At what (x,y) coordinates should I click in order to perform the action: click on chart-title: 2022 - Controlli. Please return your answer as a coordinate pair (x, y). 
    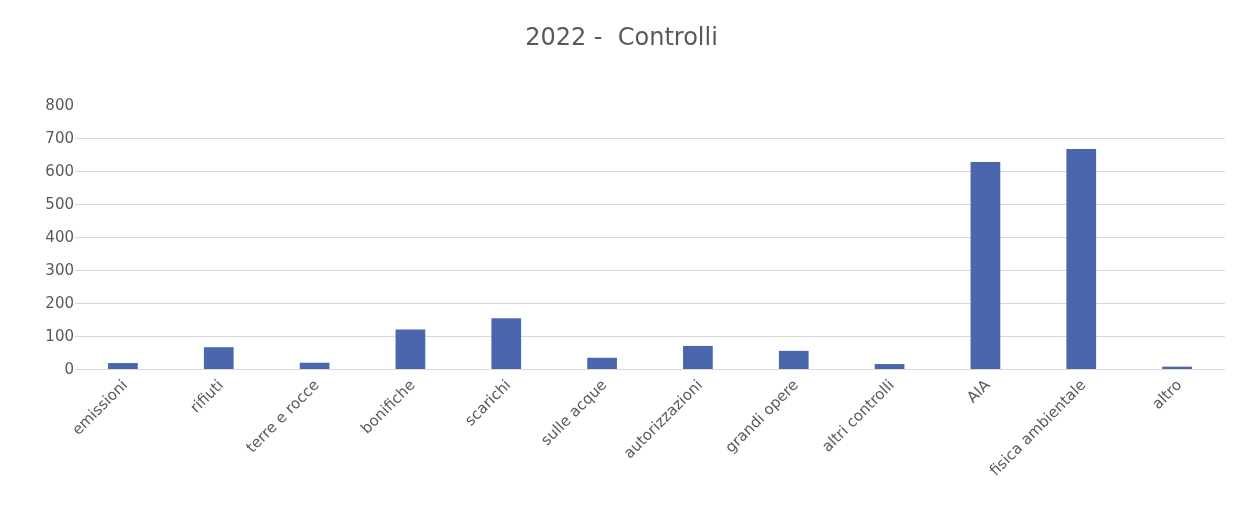
    Looking at the image, I should click on (621, 37).